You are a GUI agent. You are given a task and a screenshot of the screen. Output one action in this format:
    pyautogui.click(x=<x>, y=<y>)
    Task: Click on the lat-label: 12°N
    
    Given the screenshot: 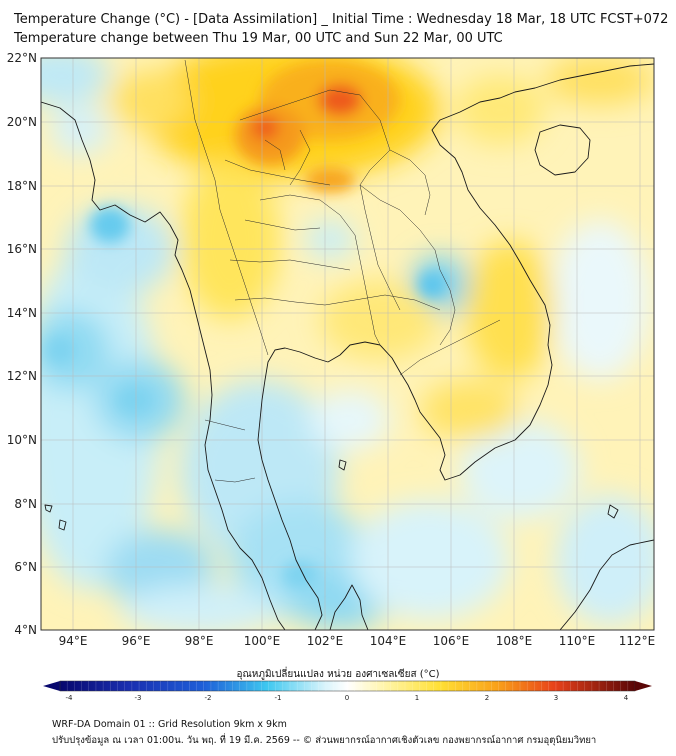 What is the action you would take?
    pyautogui.click(x=22, y=376)
    